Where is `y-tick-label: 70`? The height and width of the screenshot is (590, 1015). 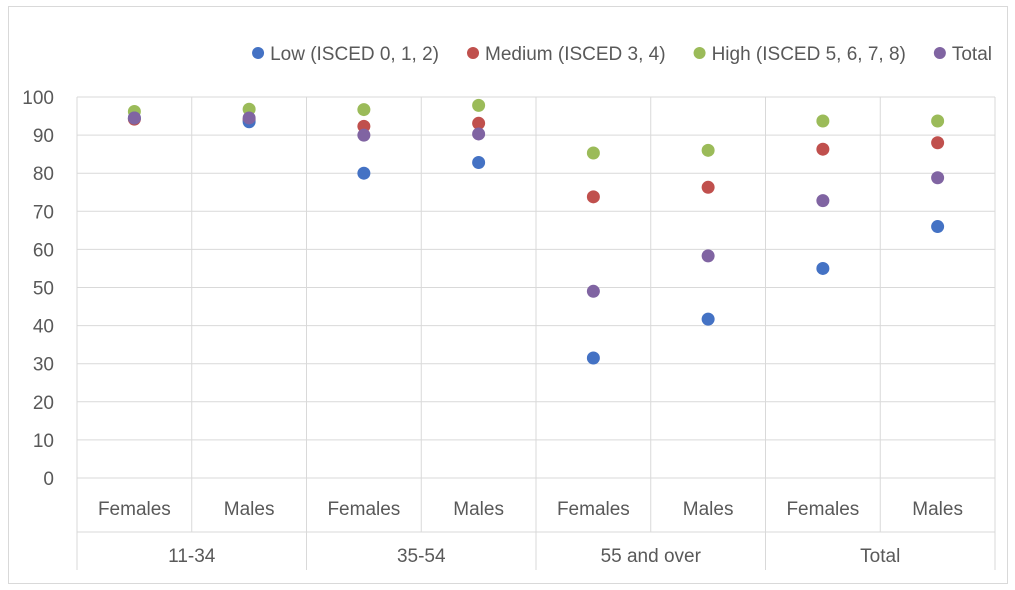
y-tick-label: 70 is located at coordinates (43, 212).